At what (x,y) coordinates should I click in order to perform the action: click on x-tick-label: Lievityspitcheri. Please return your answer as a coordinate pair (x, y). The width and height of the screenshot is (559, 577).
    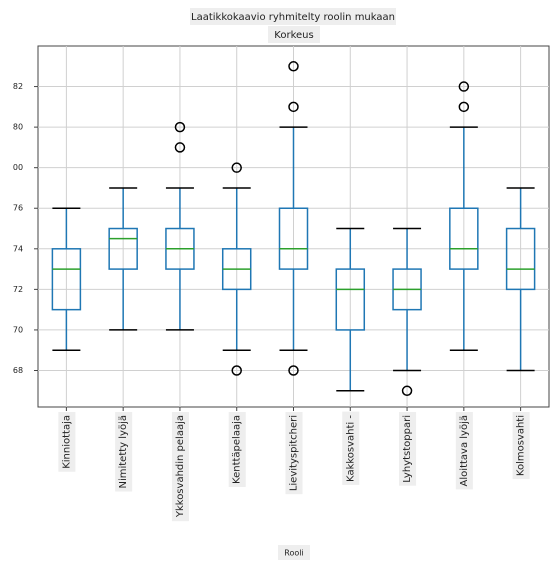
    Looking at the image, I should click on (294, 453).